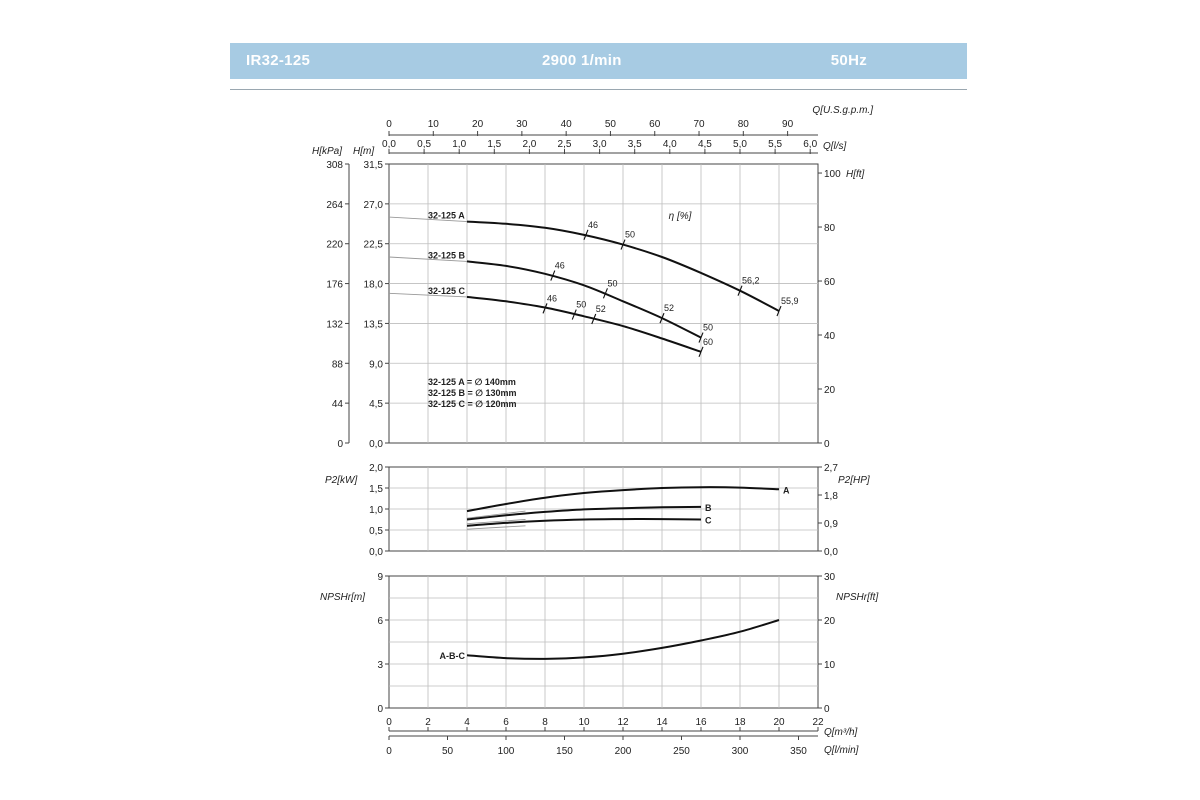 The image size is (1200, 800). I want to click on usgpm-tick-label: 80, so click(744, 124).